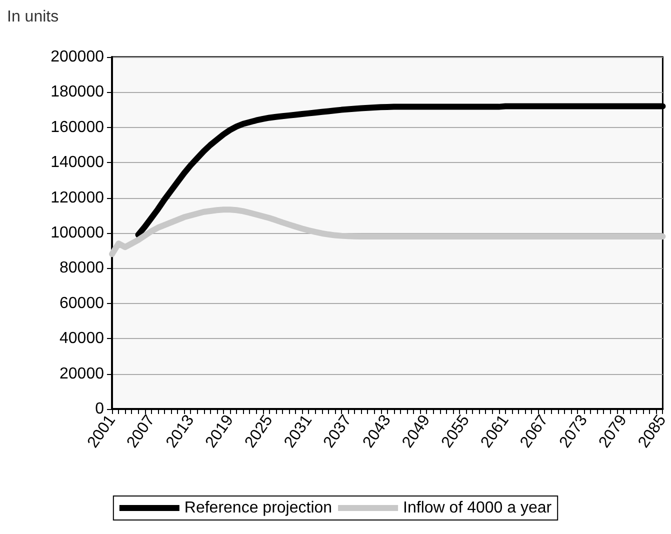  What do you see at coordinates (77, 92) in the screenshot?
I see `y-tick-label: 180000` at bounding box center [77, 92].